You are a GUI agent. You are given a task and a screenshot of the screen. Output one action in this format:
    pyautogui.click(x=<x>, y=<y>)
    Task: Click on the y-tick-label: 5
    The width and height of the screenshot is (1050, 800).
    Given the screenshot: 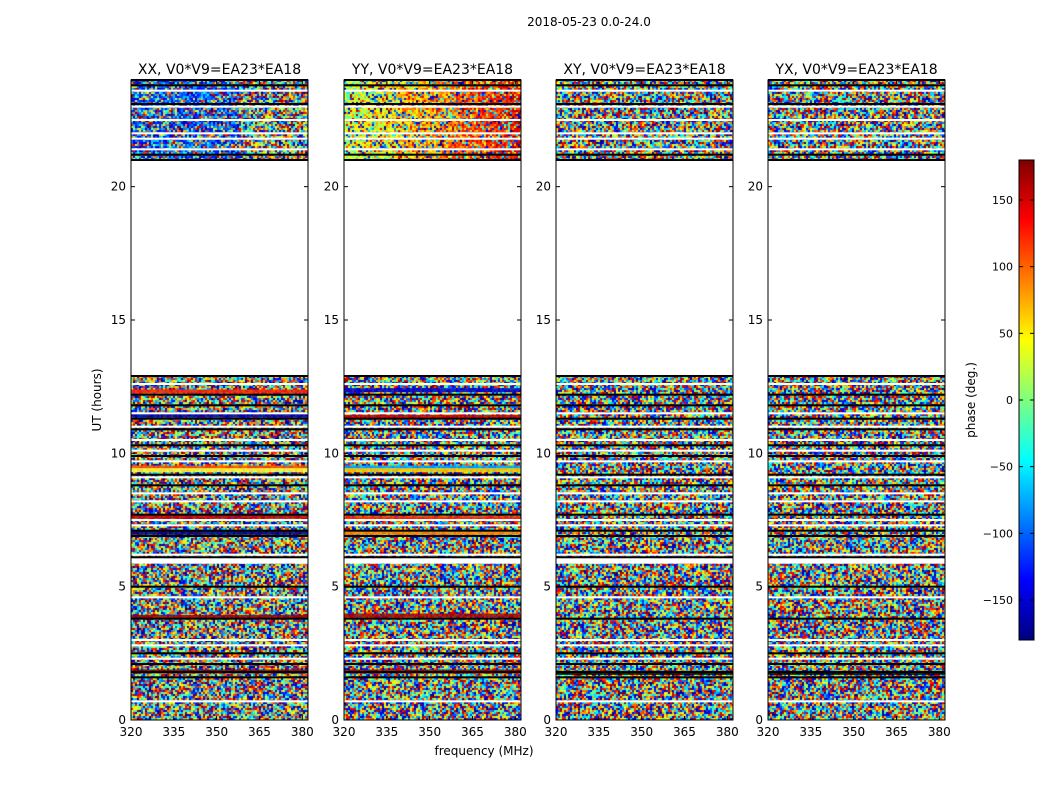 What is the action you would take?
    pyautogui.click(x=759, y=587)
    